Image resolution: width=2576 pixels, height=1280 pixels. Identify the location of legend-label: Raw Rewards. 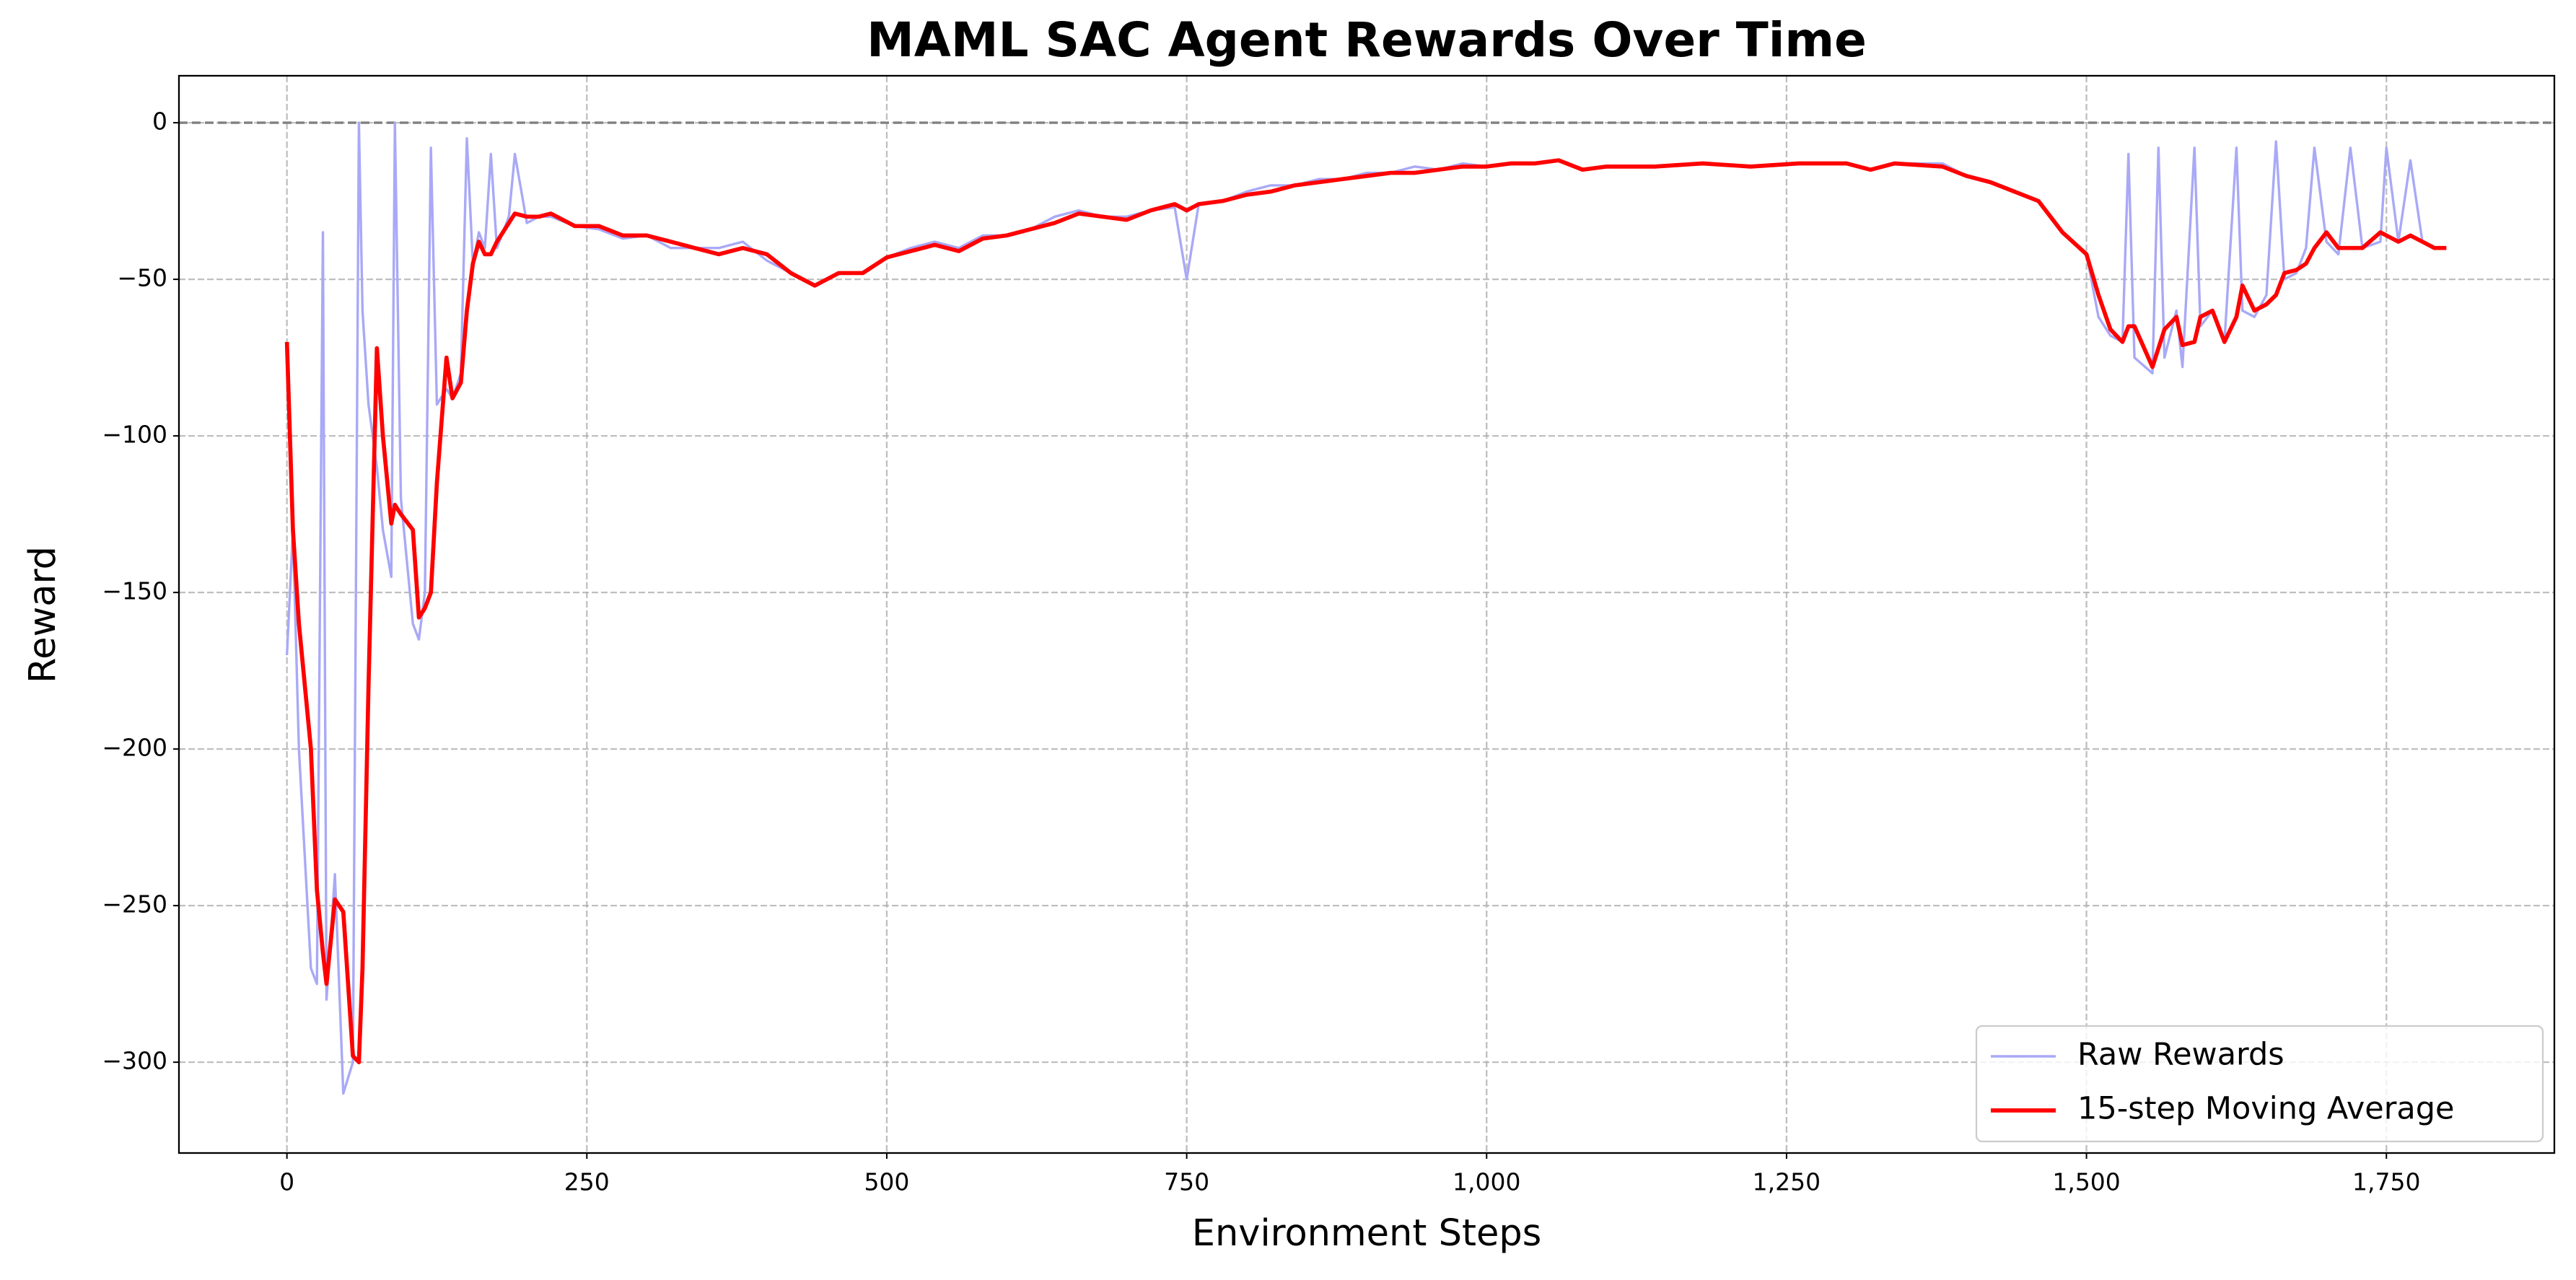
(2180, 1055).